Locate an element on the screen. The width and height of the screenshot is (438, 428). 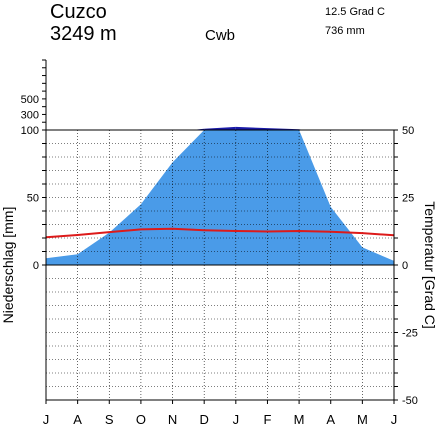
temp-tick-label: 50 is located at coordinates (408, 131).